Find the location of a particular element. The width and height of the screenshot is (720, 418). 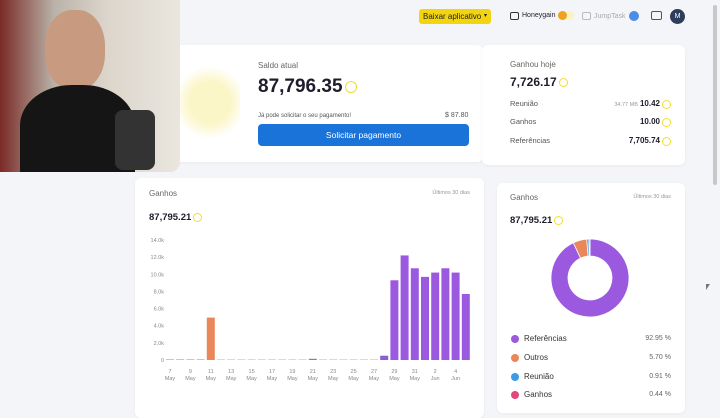

bar-21-May is located at coordinates (312, 359).